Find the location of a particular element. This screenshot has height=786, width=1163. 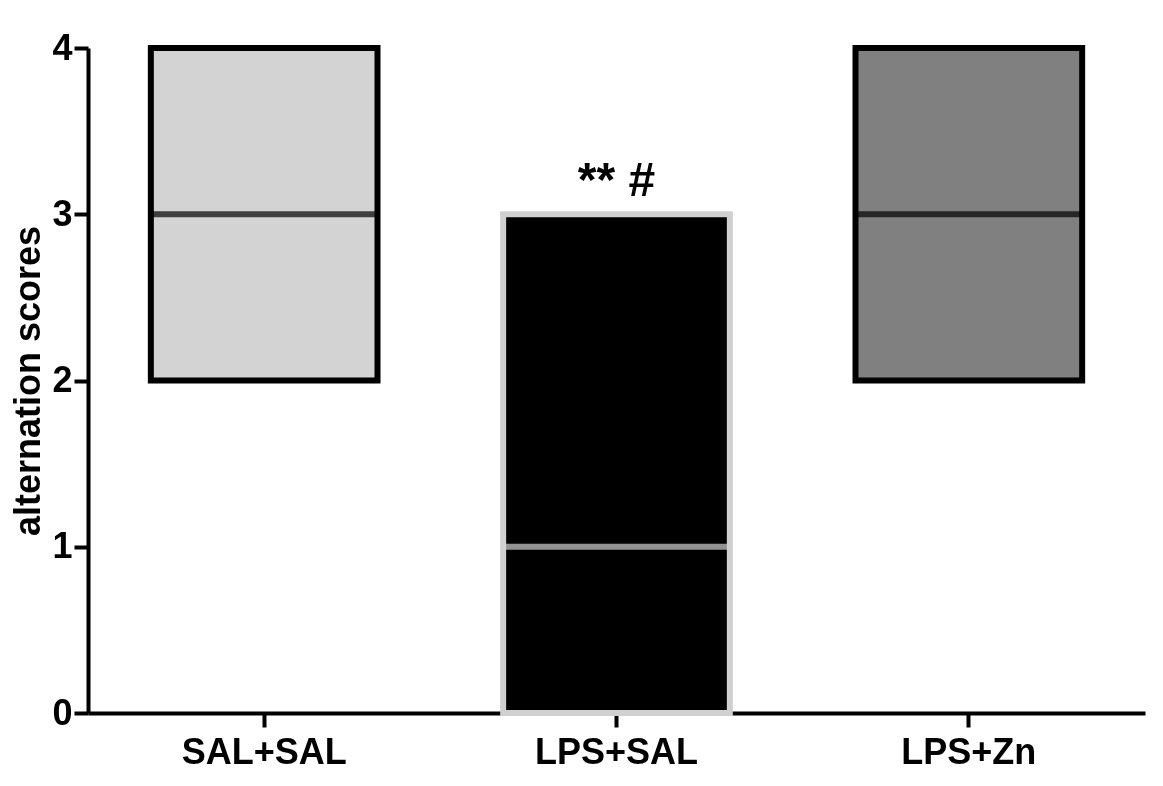

y-tick-label: 3 is located at coordinates (62, 213).